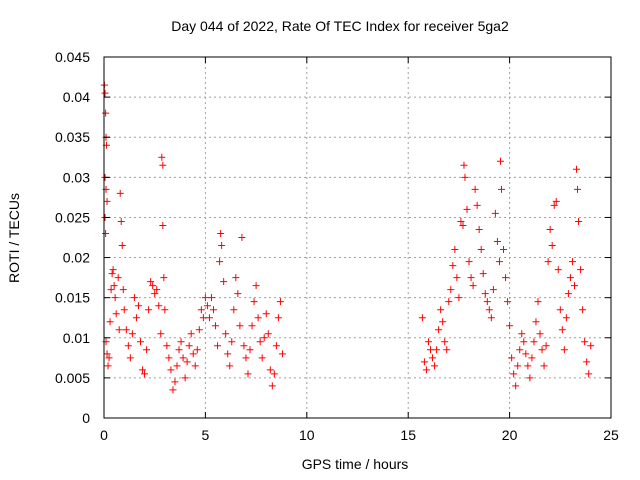 Image resolution: width=640 pixels, height=480 pixels. I want to click on y-tick-label: 0.025, so click(72, 217).